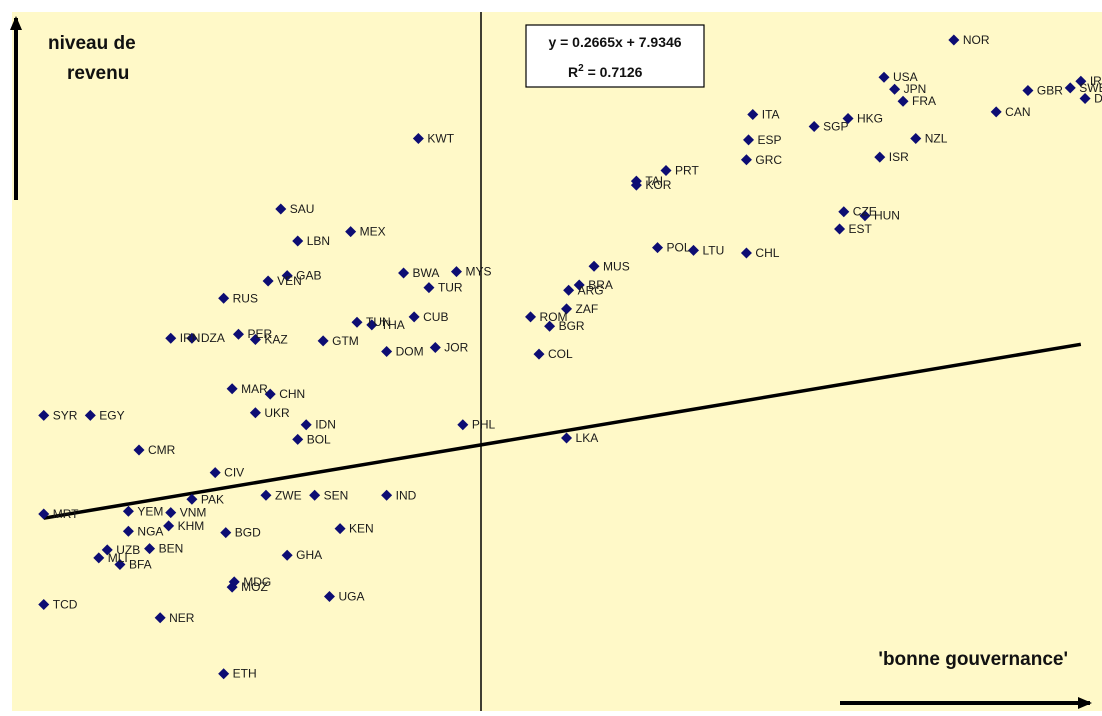 This screenshot has width=1102, height=716. Describe the element at coordinates (414, 317) in the screenshot. I see `data-point-cub` at that location.